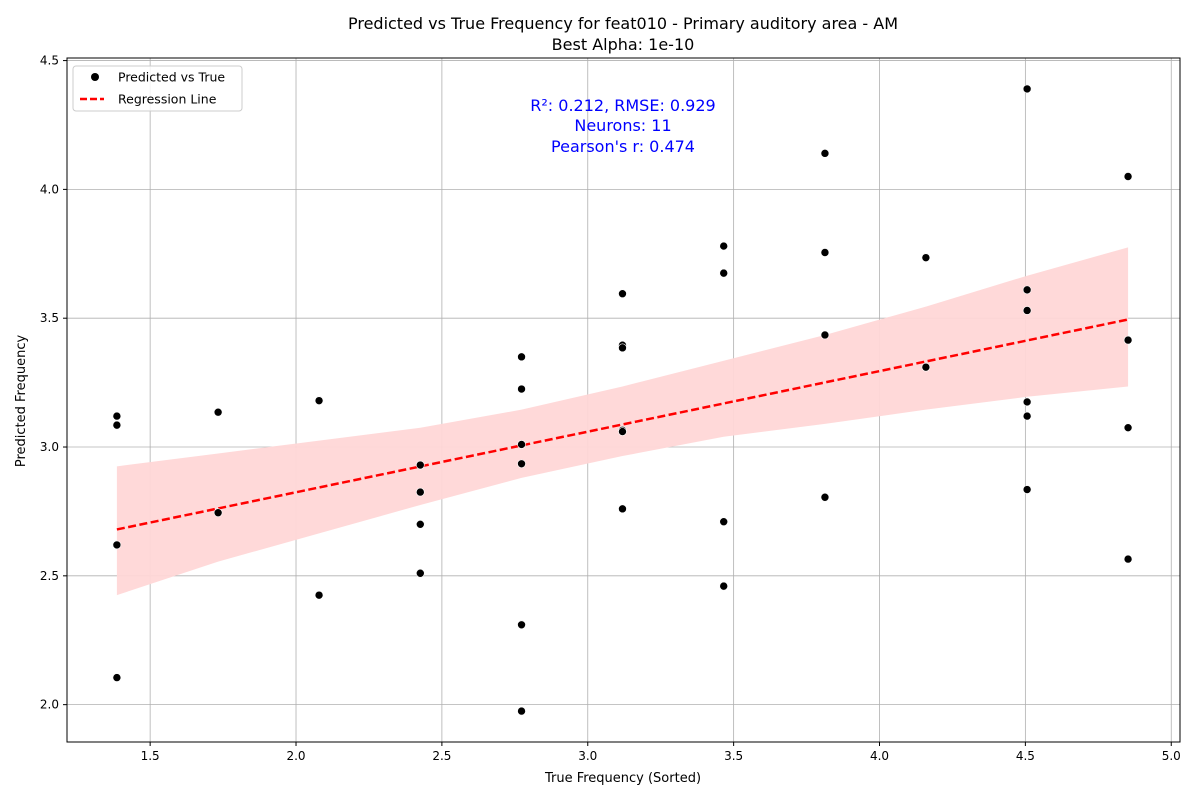  Describe the element at coordinates (49, 189) in the screenshot. I see `y-tick-label: 4.0` at that location.